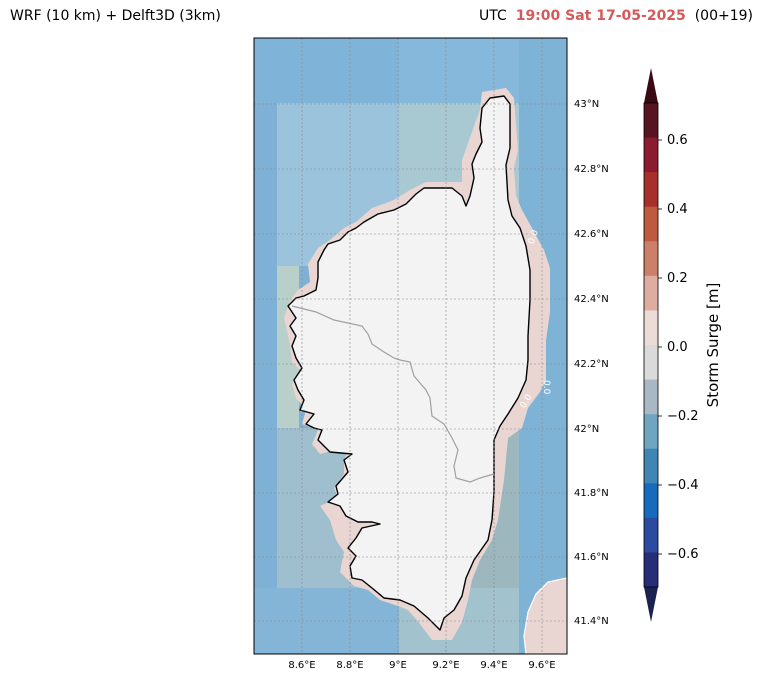  What do you see at coordinates (493, 16) in the screenshot?
I see `utc-label: UTC` at bounding box center [493, 16].